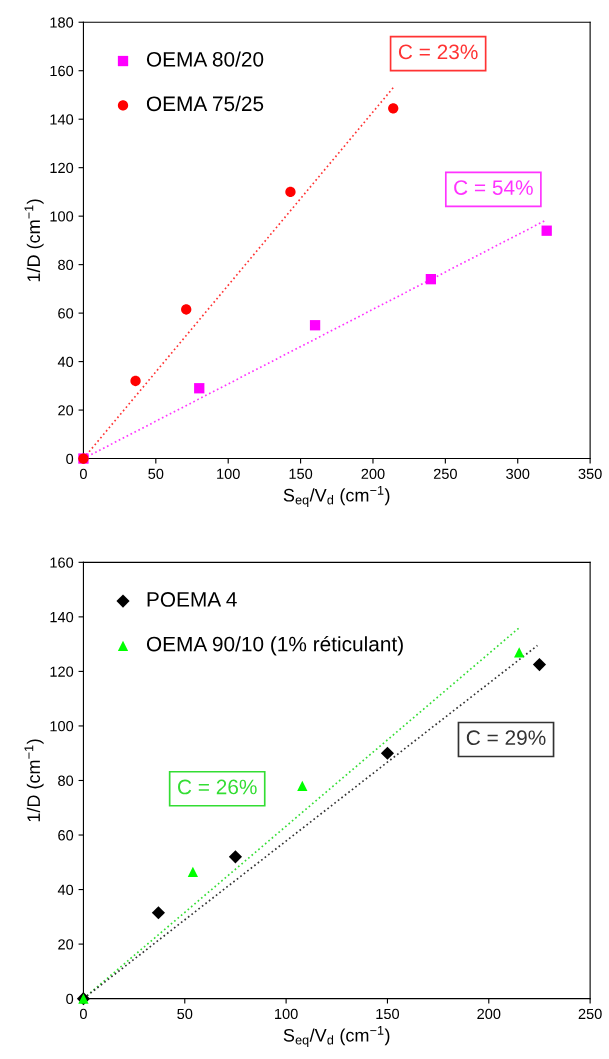 The image size is (609, 1059). I want to click on y-tick-label: 180, so click(62, 22).